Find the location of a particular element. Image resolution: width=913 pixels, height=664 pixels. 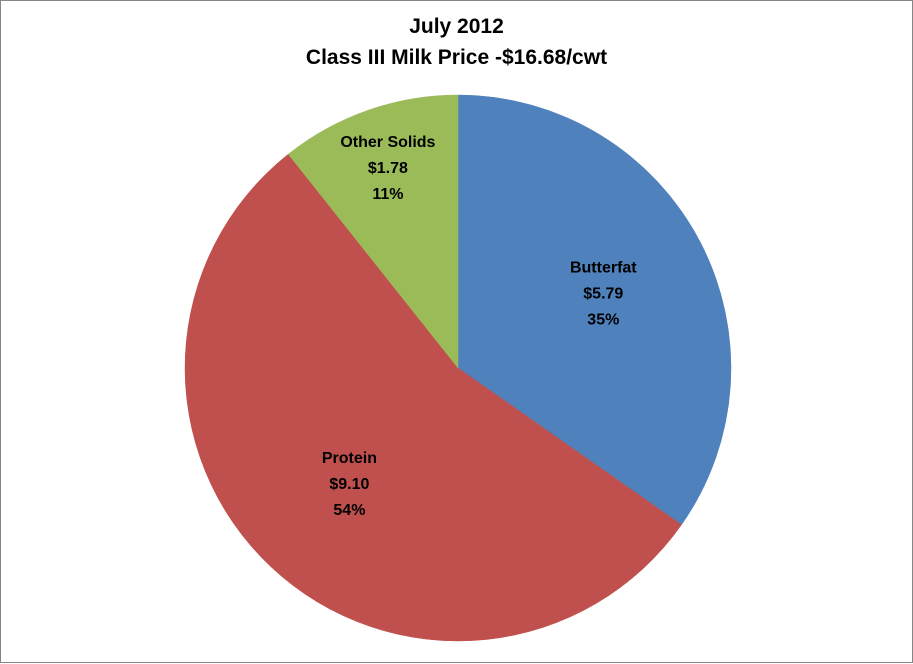

chart-subtitle: Class III Milk Price -$16.68/cwt is located at coordinates (456, 57).